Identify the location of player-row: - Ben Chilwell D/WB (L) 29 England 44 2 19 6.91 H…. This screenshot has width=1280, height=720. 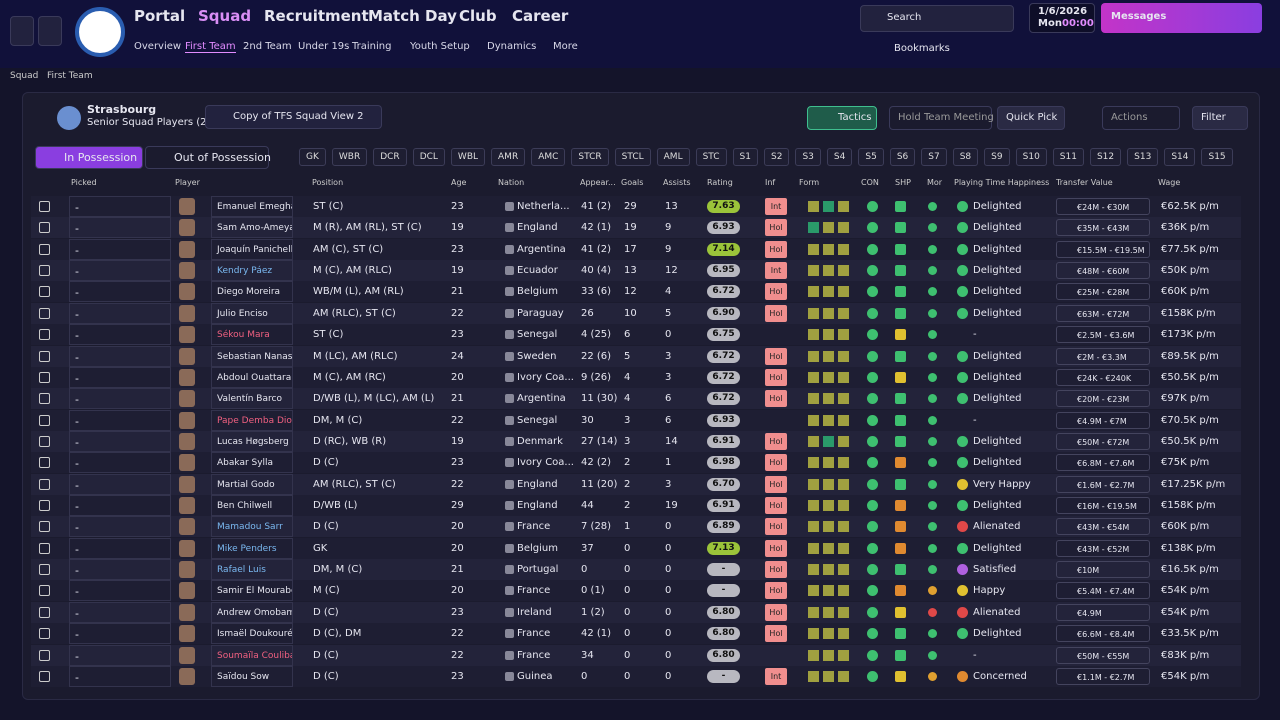
(636, 506).